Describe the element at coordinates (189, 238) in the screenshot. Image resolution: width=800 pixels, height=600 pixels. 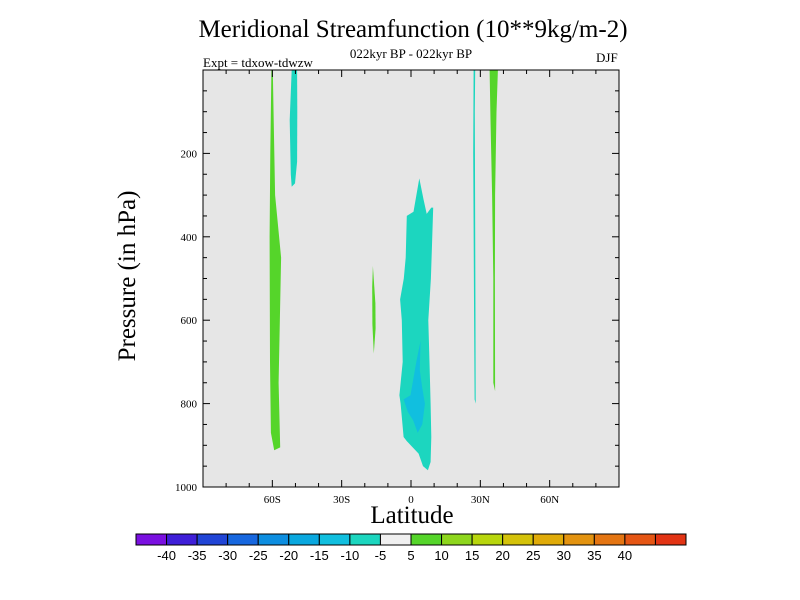
I see `y-tick-label: 400` at that location.